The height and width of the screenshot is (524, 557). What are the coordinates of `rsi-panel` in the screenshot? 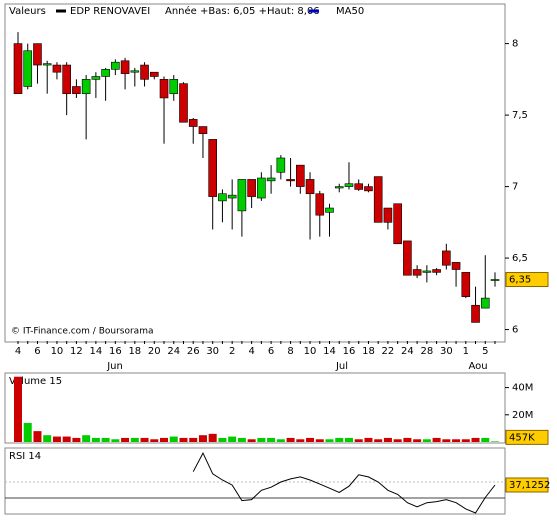 It's located at (255, 481).